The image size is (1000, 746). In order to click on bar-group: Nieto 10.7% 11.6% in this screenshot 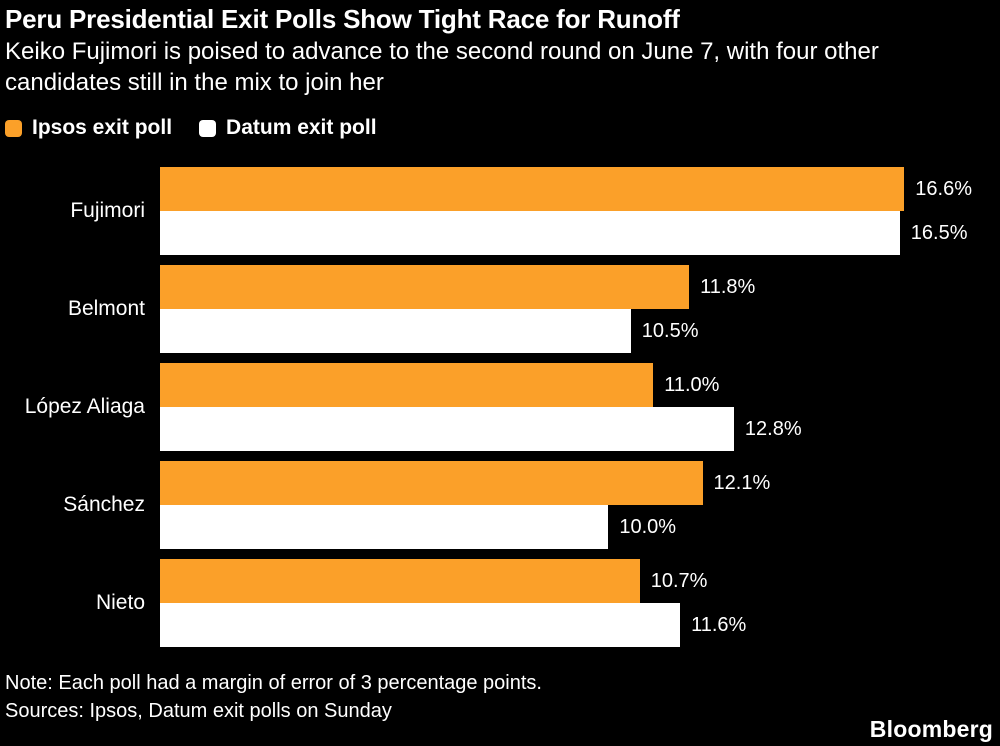, I will do `click(500, 603)`.